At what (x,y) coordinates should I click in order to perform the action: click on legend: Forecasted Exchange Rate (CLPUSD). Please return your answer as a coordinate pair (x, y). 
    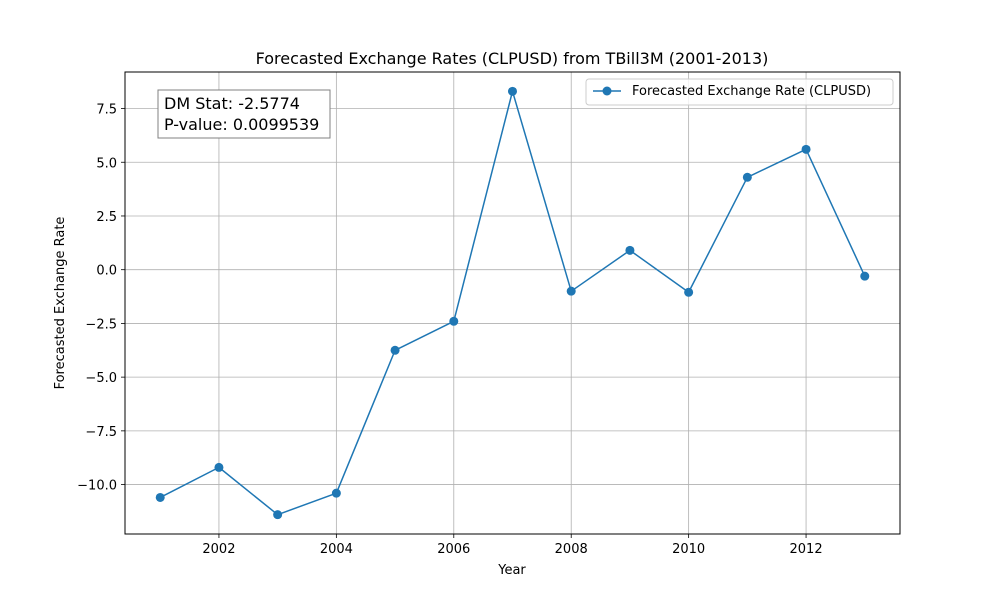
    Looking at the image, I should click on (739, 92).